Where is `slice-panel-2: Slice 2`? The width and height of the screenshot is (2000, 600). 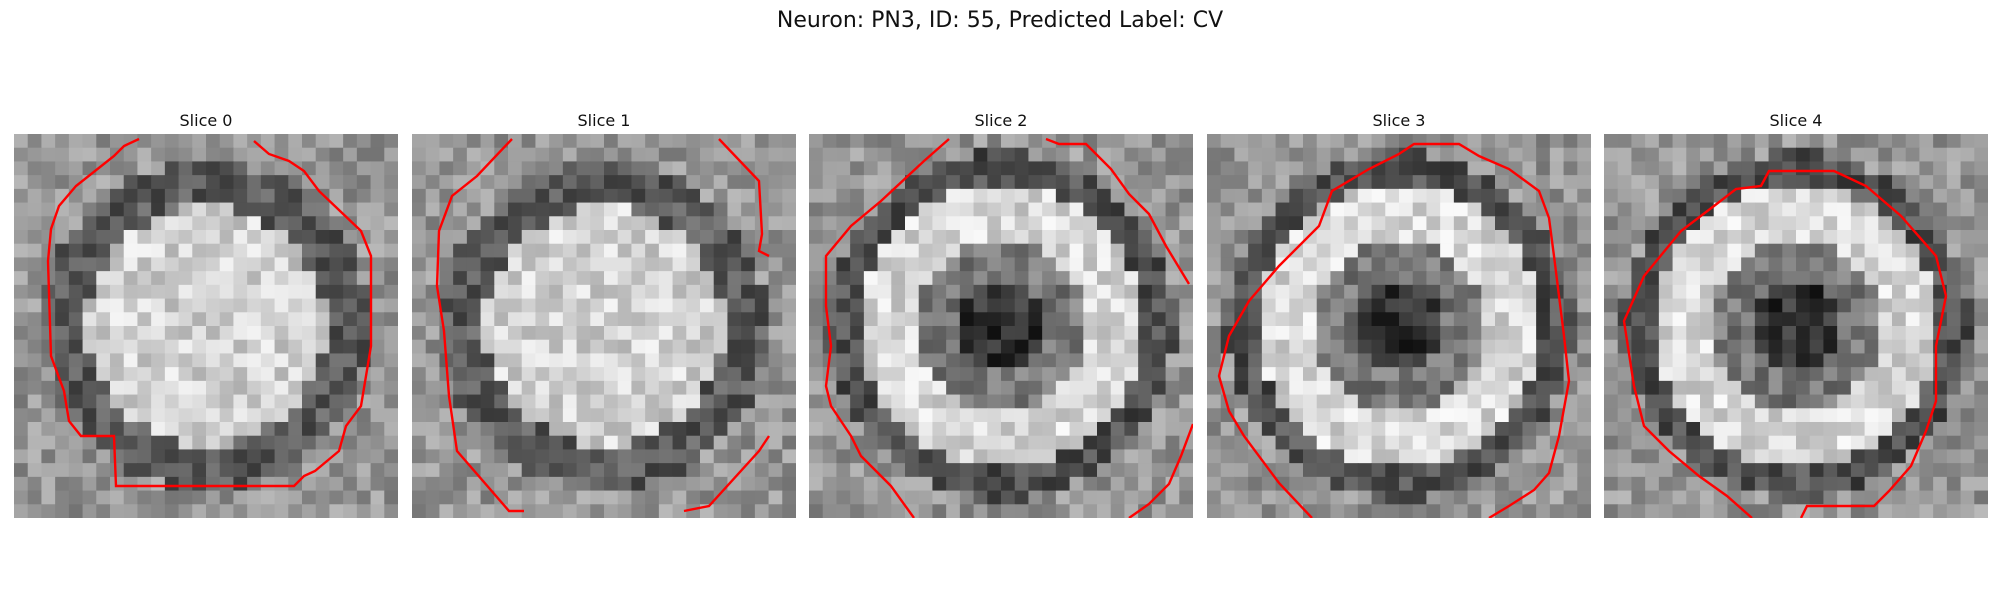 slice-panel-2: Slice 2 is located at coordinates (1001, 313).